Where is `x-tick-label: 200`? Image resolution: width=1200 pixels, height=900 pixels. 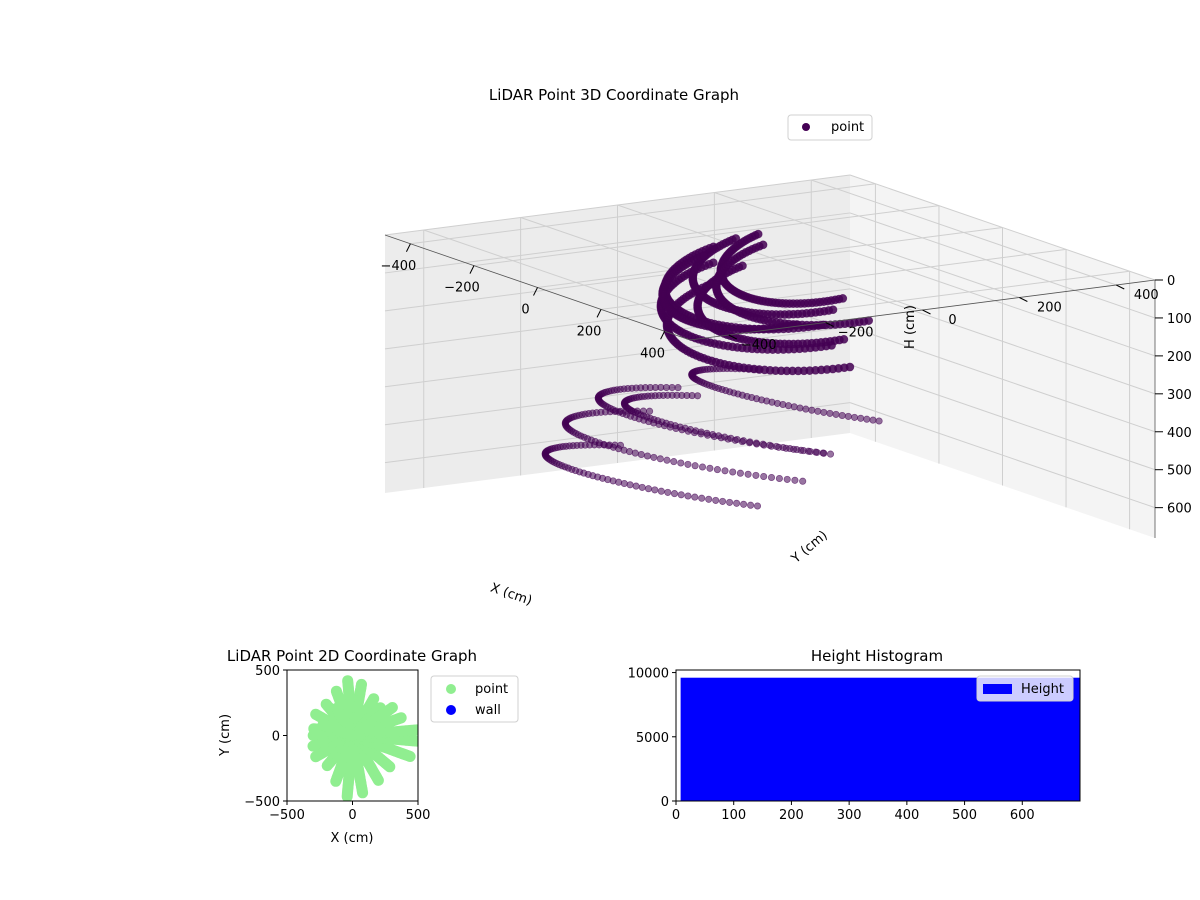 x-tick-label: 200 is located at coordinates (791, 815).